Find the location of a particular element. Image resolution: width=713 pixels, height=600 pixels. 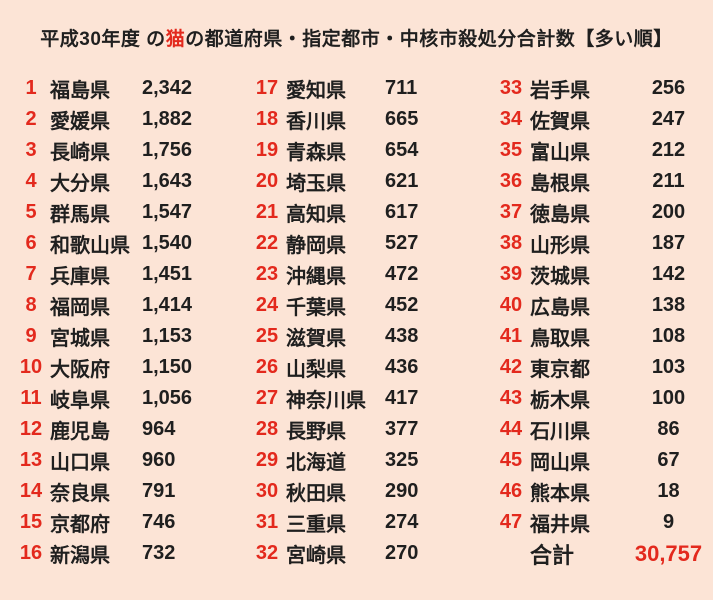

table-row: 14 奈良県 791 is located at coordinates (122, 491).